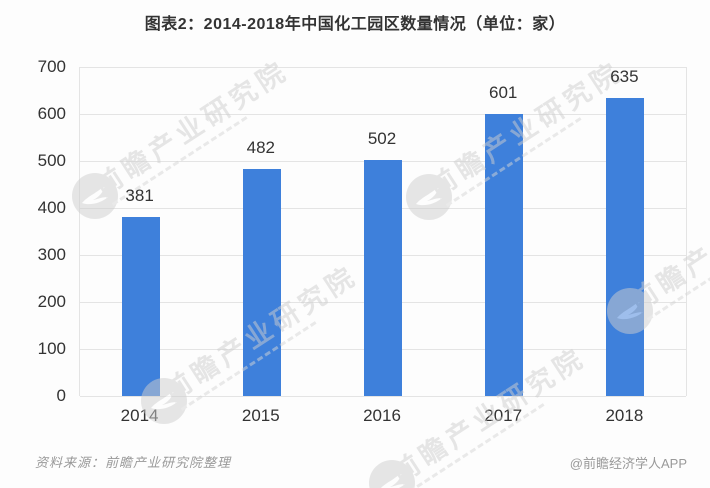 The width and height of the screenshot is (710, 488). Describe the element at coordinates (382, 415) in the screenshot. I see `x-axis-tick-label: 2016` at that location.